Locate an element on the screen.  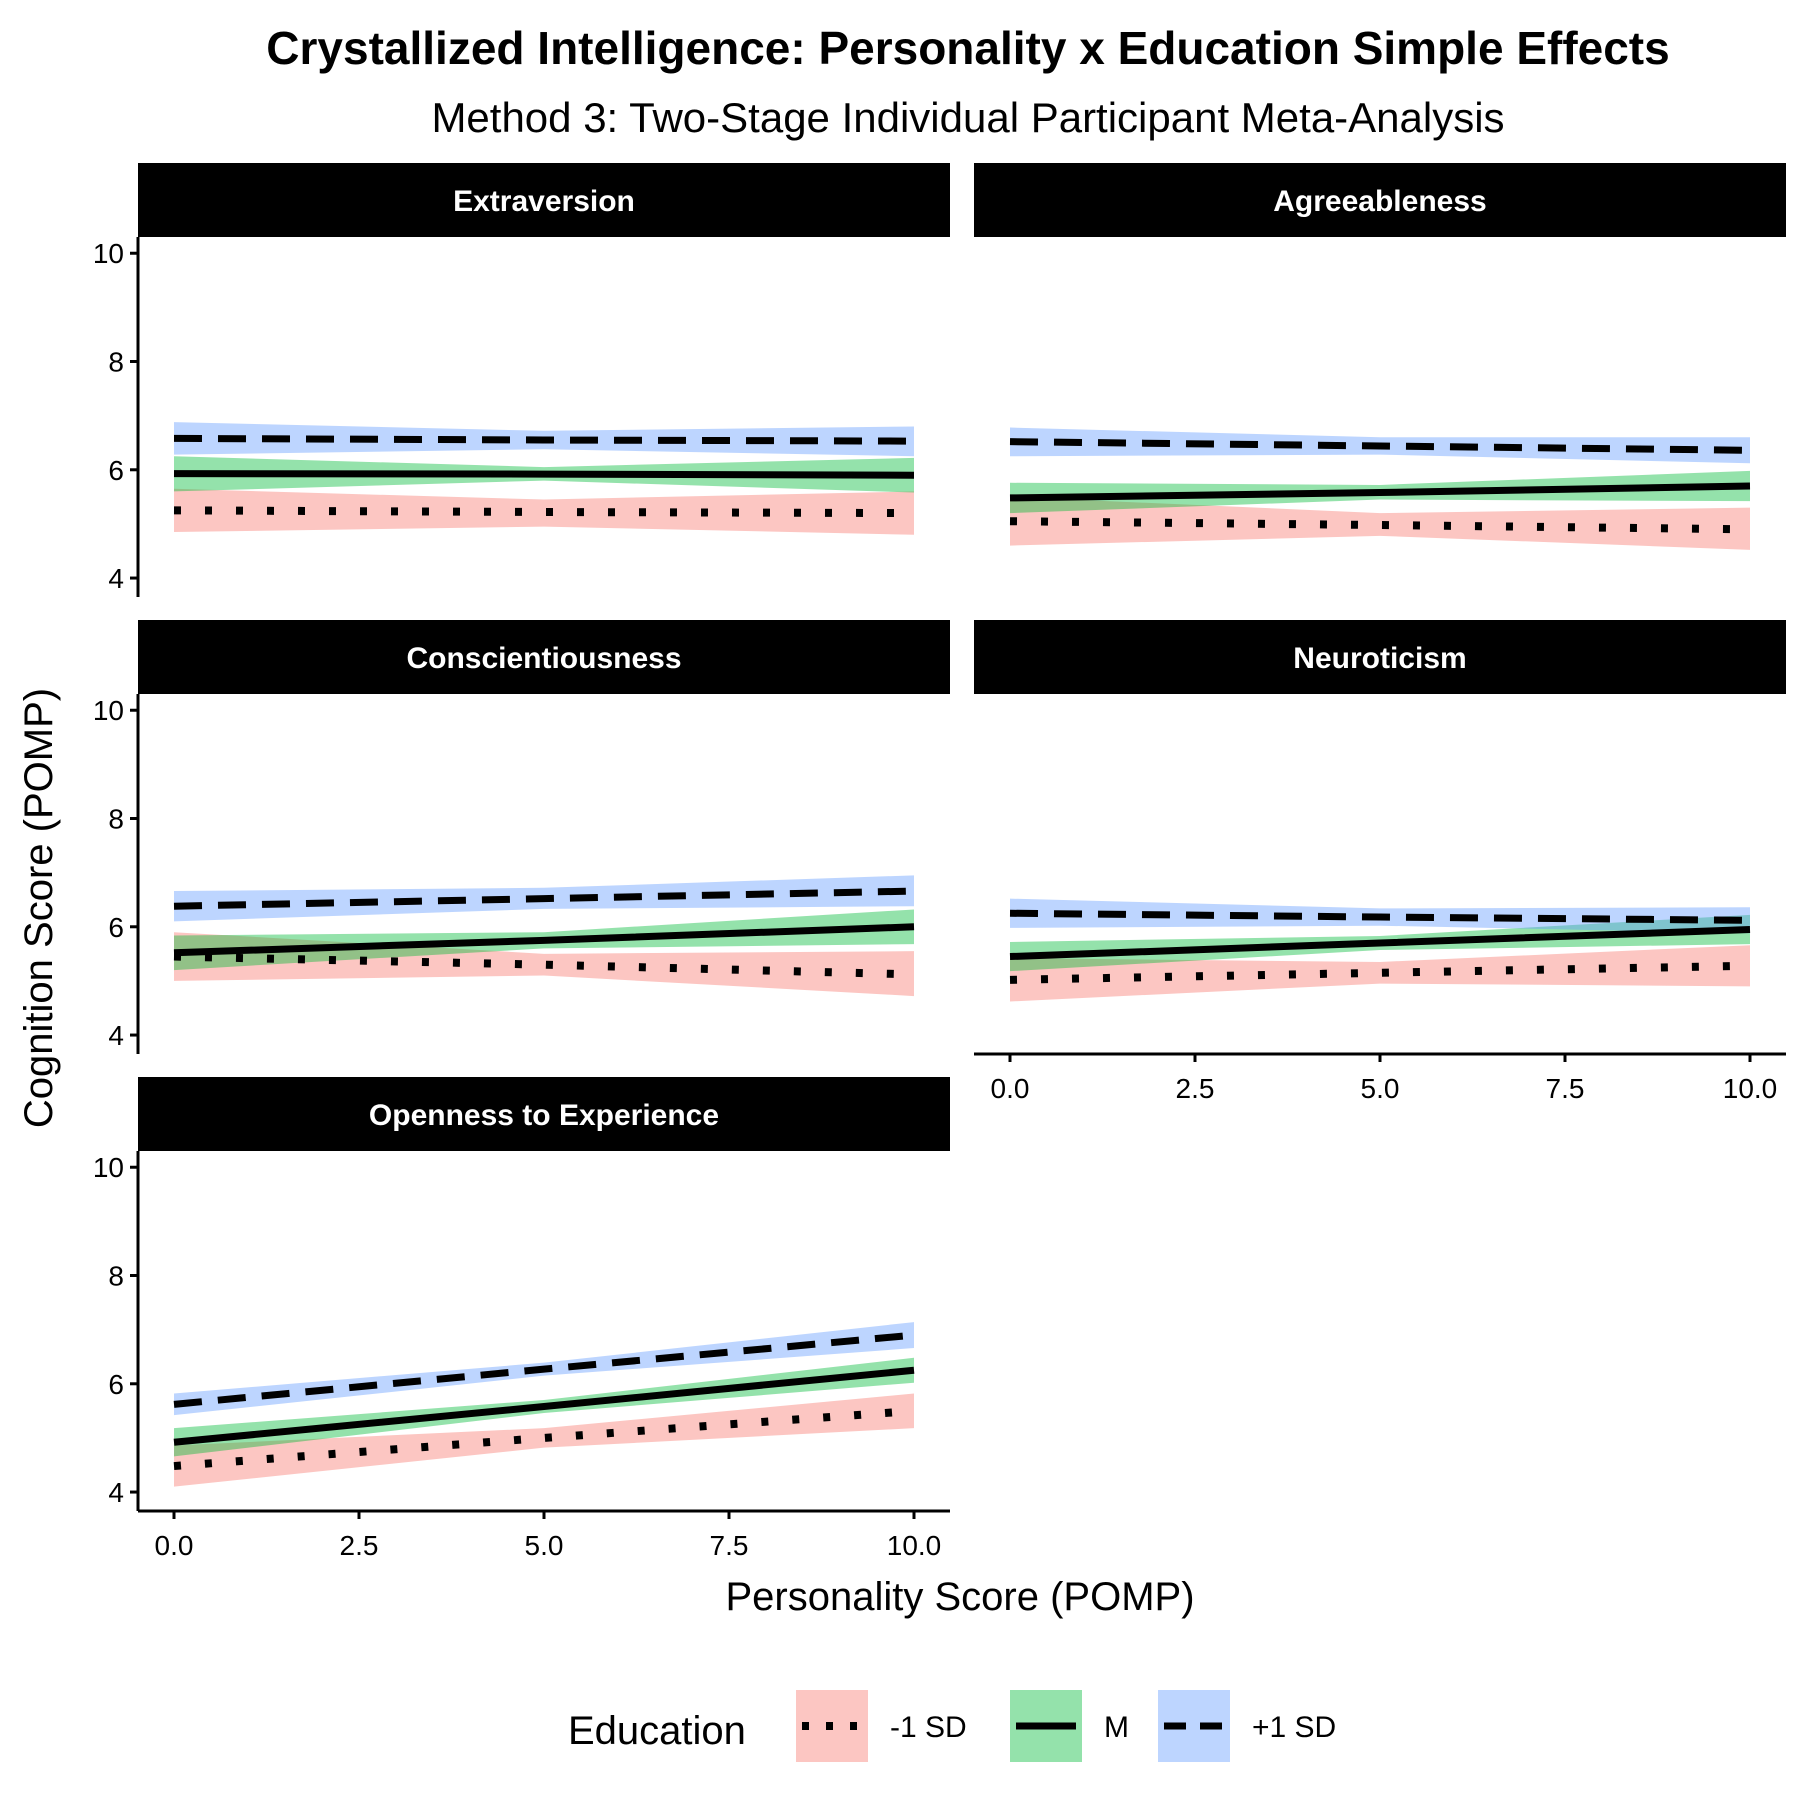
legend-label: M is located at coordinates (1116, 1727).